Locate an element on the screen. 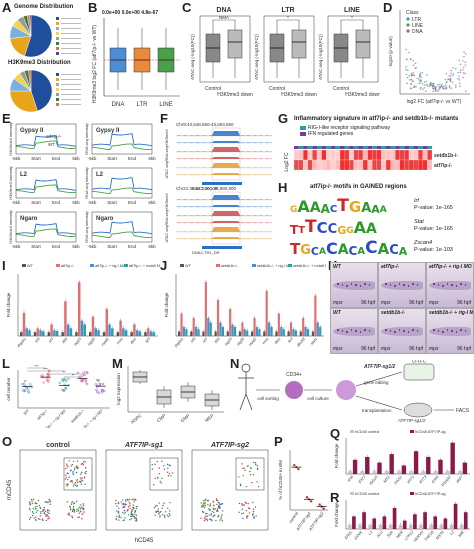 This screenshot has width=474, height=549. group-title: LINE is located at coordinates (352, 10).